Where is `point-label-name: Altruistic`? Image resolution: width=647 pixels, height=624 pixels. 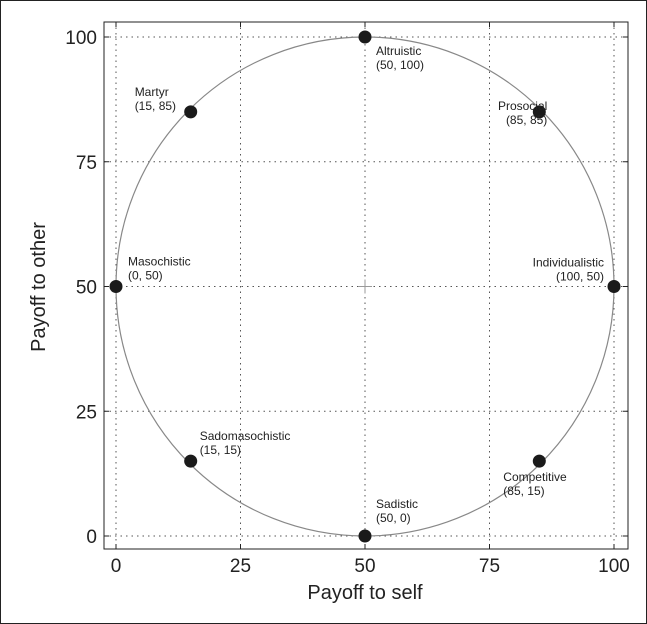
point-label-name: Altruistic is located at coordinates (398, 51).